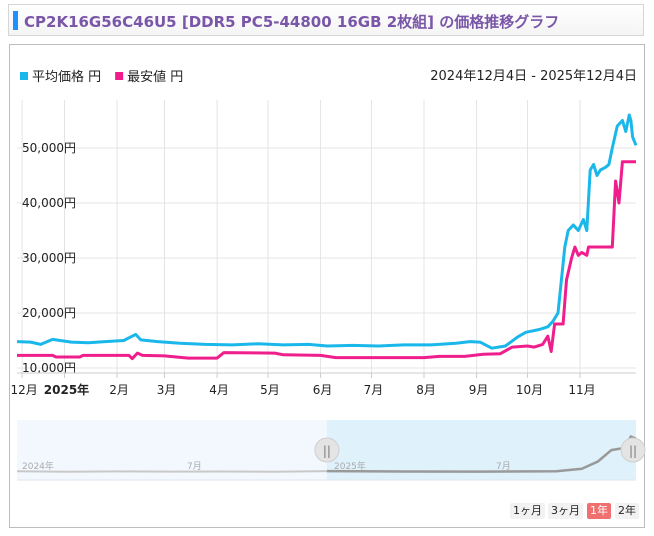 This screenshot has width=654, height=536. Describe the element at coordinates (527, 511) in the screenshot. I see `range-button-1: 1ヶ月` at that location.